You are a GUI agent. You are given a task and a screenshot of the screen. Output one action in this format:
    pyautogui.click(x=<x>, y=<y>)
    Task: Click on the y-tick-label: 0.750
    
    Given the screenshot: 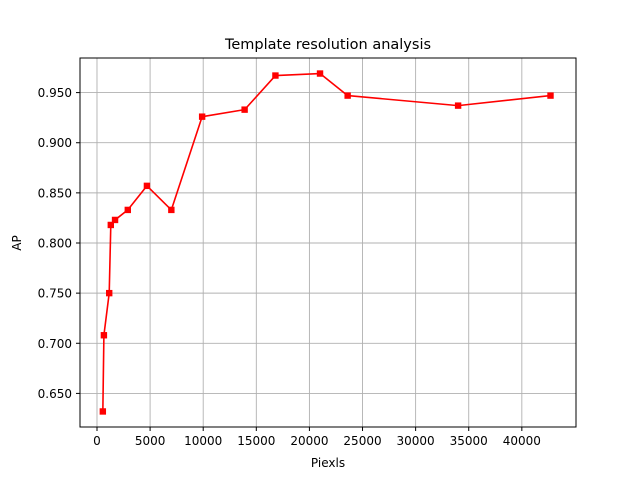 What is the action you would take?
    pyautogui.click(x=55, y=294)
    